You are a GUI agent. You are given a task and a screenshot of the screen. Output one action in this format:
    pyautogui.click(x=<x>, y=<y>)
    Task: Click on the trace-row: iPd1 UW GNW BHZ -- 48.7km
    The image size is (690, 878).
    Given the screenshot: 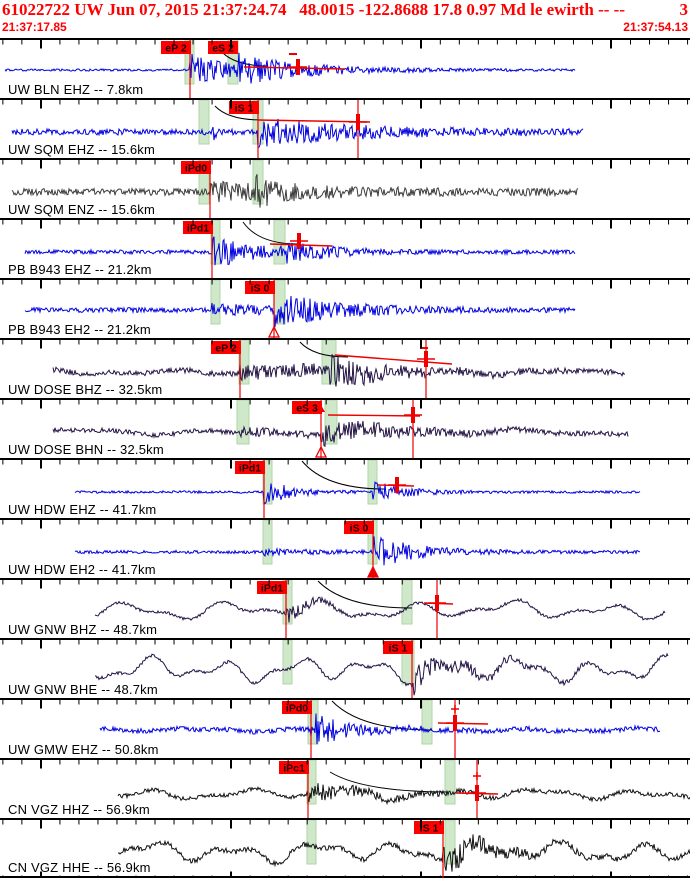 What is the action you would take?
    pyautogui.click(x=345, y=608)
    